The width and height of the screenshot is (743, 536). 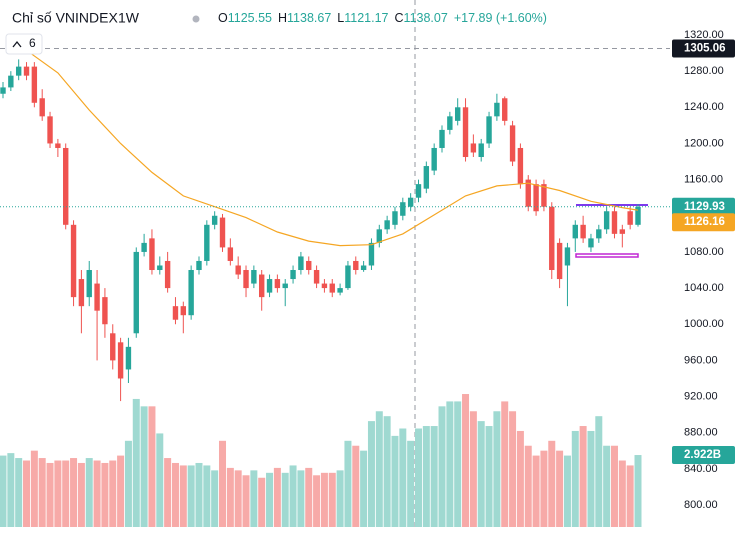 I want to click on ohlc-key: H, so click(x=282, y=18).